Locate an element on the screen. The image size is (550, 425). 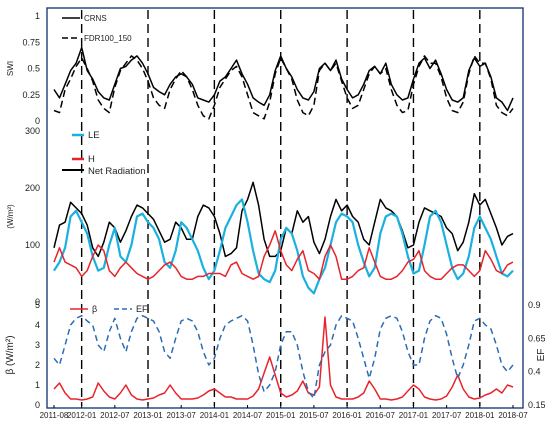
y-axis-label: (W/m²) is located at coordinates (10, 216).